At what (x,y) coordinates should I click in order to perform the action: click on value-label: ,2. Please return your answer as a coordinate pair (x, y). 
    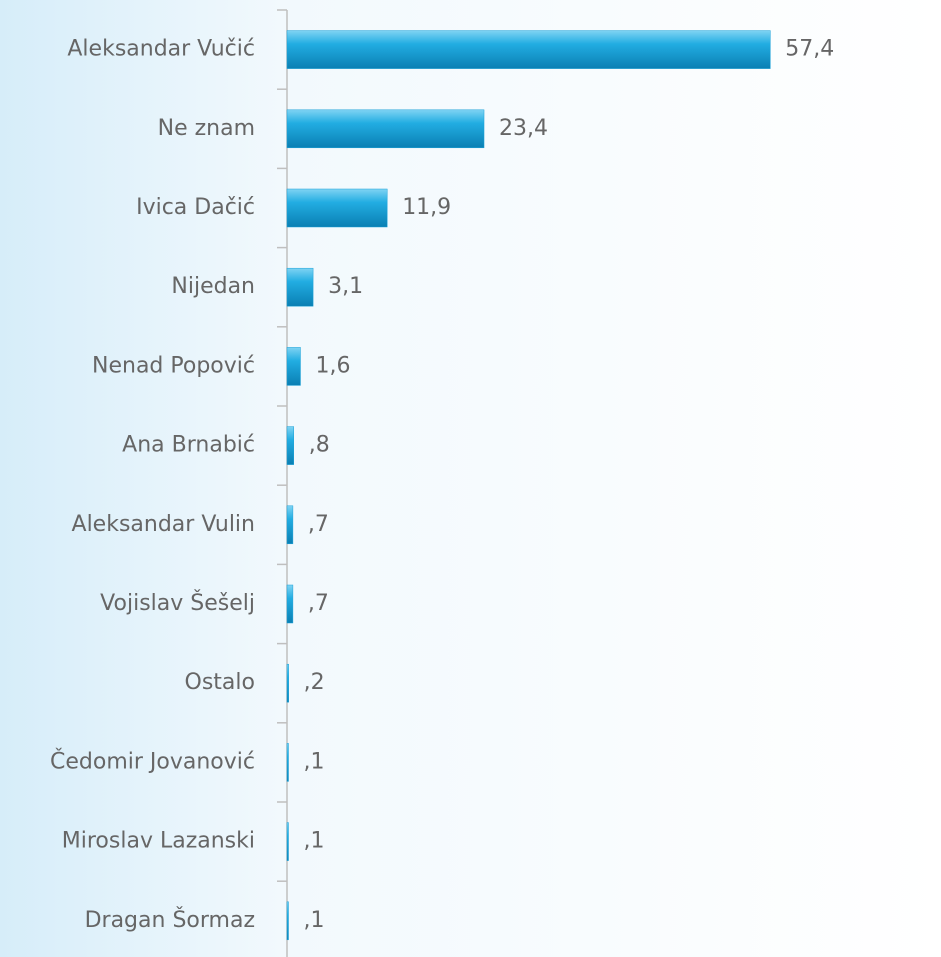
    Looking at the image, I should click on (314, 682).